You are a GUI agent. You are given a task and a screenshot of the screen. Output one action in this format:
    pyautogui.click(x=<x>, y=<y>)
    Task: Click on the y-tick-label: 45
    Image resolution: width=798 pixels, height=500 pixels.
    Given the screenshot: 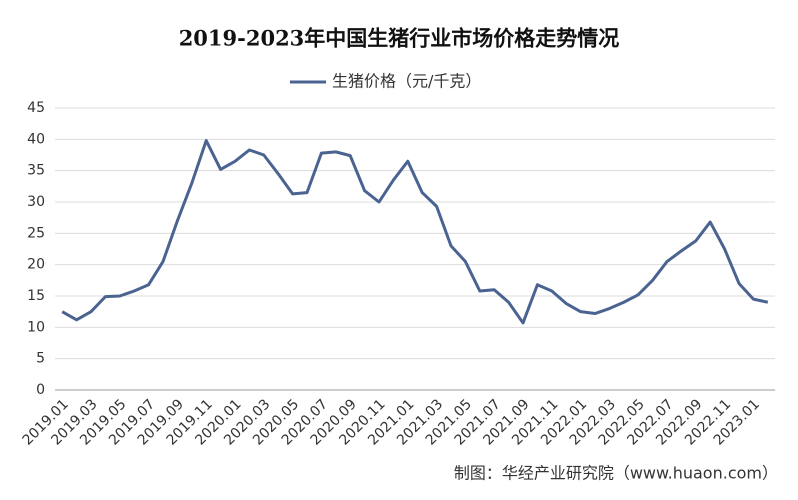 What is the action you would take?
    pyautogui.click(x=36, y=108)
    